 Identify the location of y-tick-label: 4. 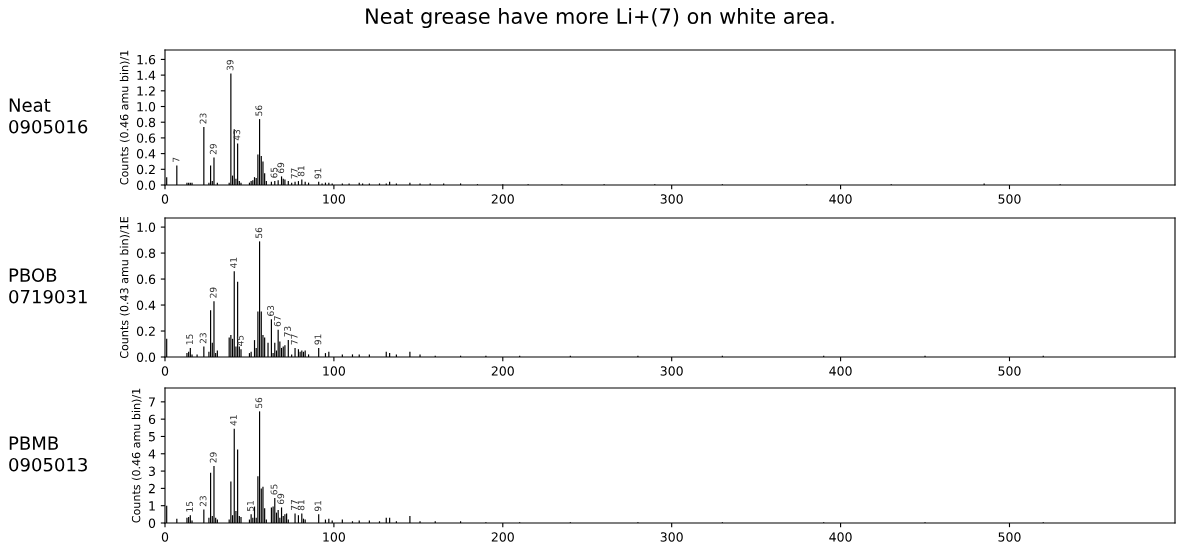
(152, 454).